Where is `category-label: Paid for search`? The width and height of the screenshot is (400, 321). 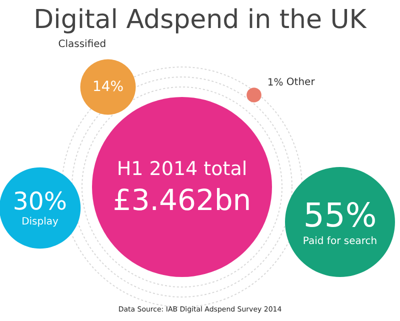
category-label: Paid for search is located at coordinates (340, 241).